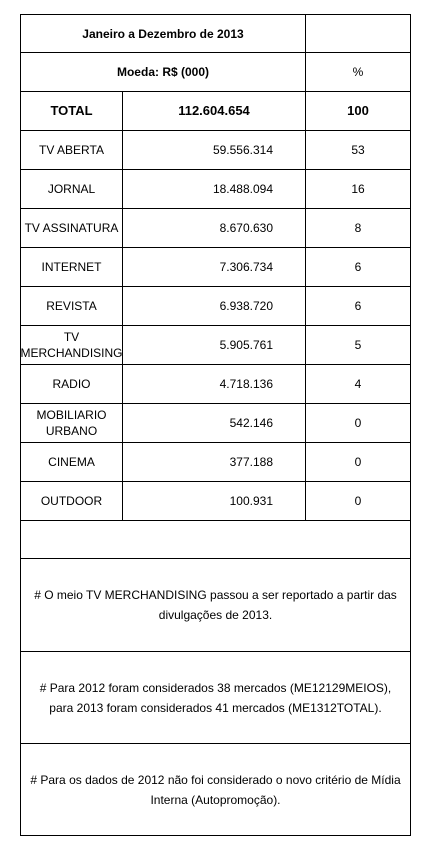 This screenshot has height=865, width=433. I want to click on media-label: TV MERCHANDISING, so click(72, 345).